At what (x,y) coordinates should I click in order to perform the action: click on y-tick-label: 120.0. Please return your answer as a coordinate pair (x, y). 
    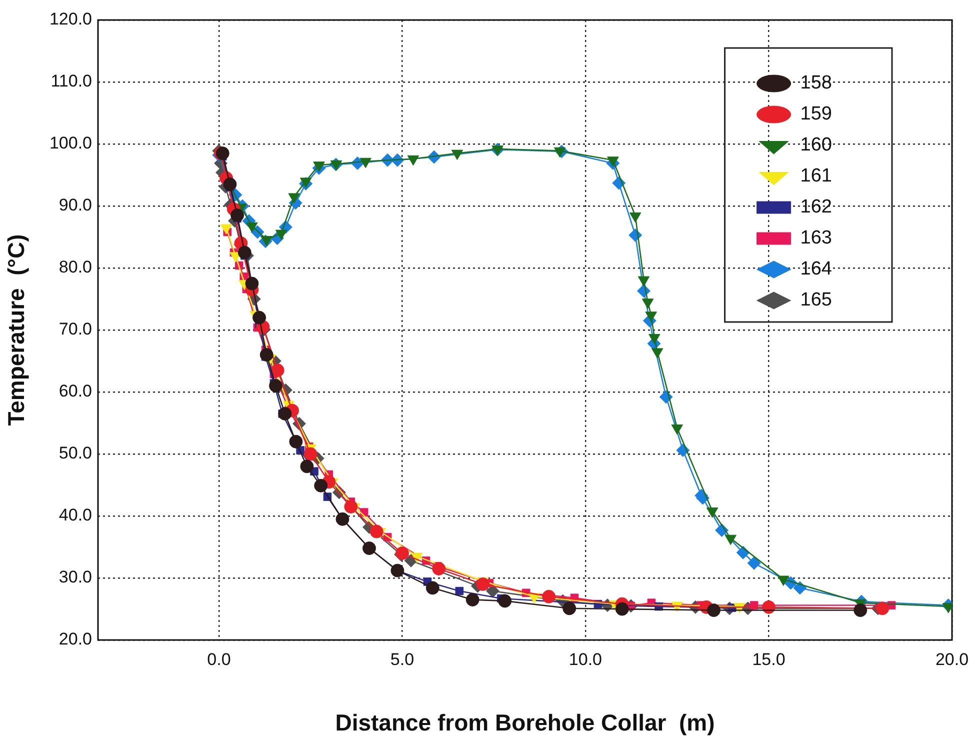
    Looking at the image, I should click on (70, 19).